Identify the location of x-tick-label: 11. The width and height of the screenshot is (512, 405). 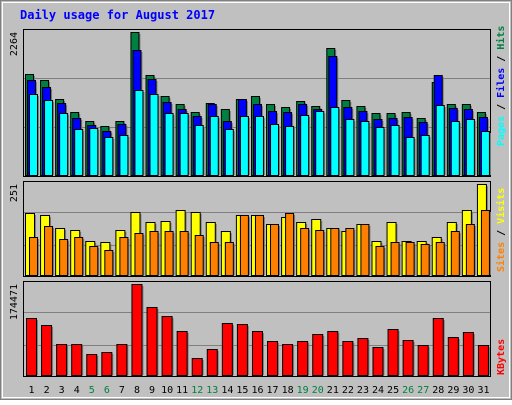
(182, 390).